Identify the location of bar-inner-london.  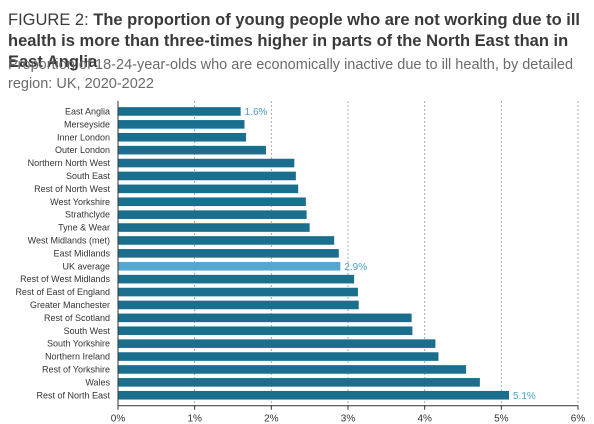
(182, 137).